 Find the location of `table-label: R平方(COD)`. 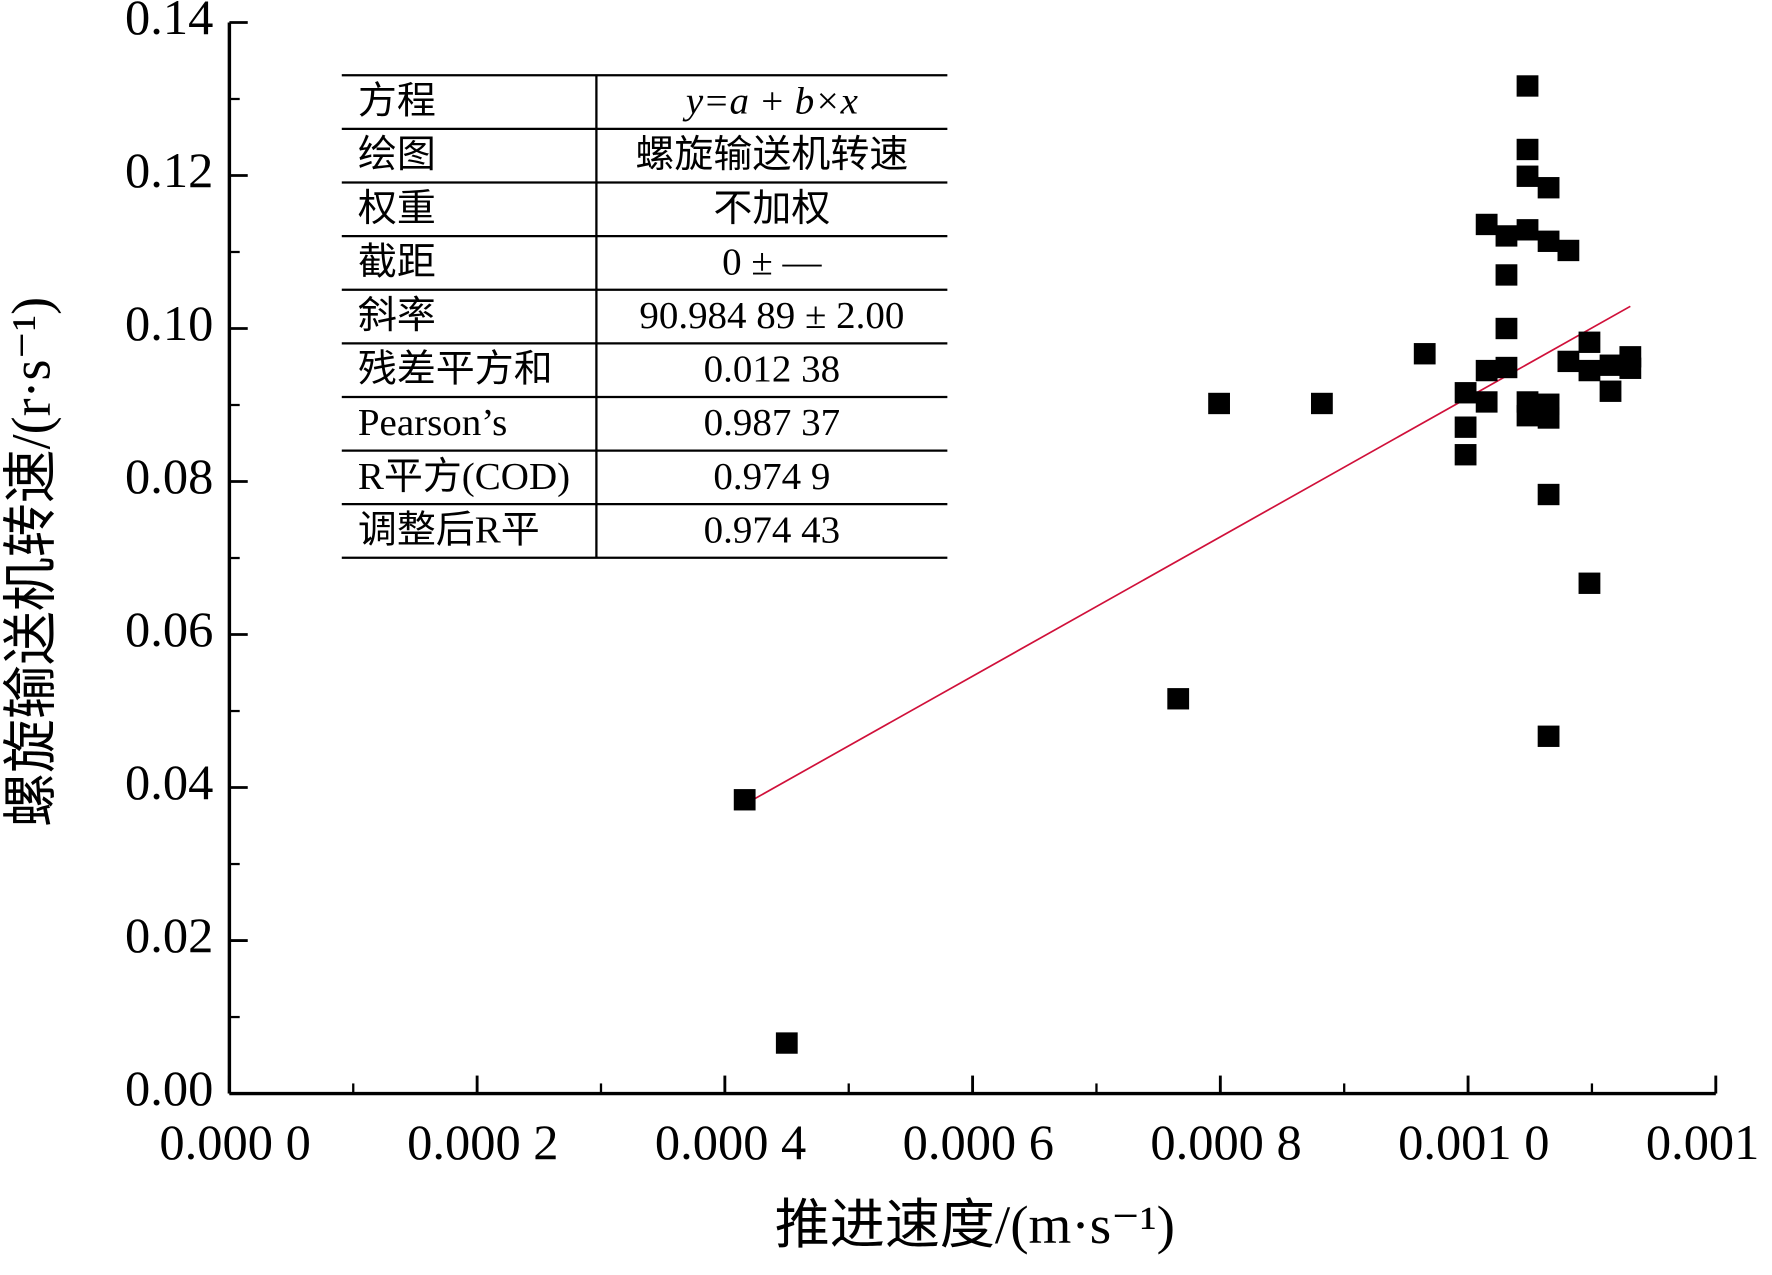

table-label: R平方(COD) is located at coordinates (464, 476).